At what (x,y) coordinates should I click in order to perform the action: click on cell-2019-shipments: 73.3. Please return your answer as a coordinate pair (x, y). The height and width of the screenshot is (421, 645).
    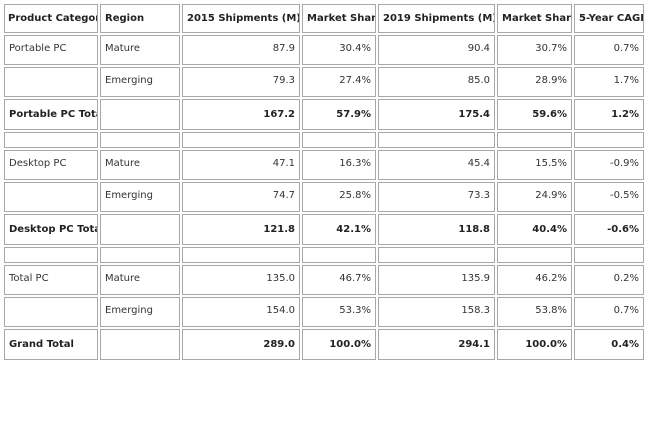
    Looking at the image, I should click on (436, 197).